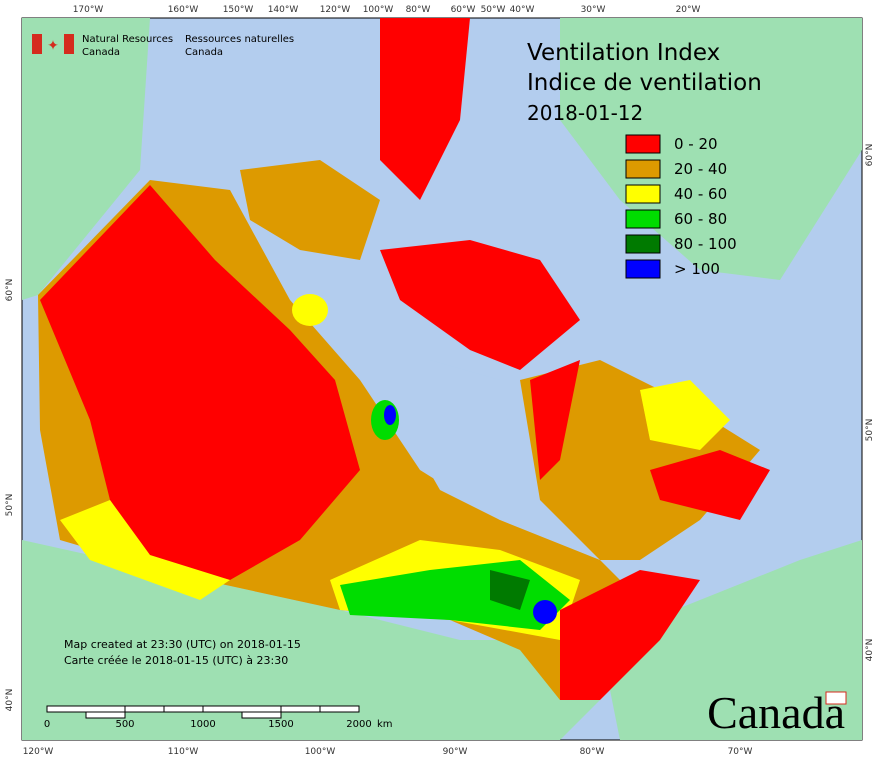  Describe the element at coordinates (101, 52) in the screenshot. I see `agency-en-line: Canada` at that location.